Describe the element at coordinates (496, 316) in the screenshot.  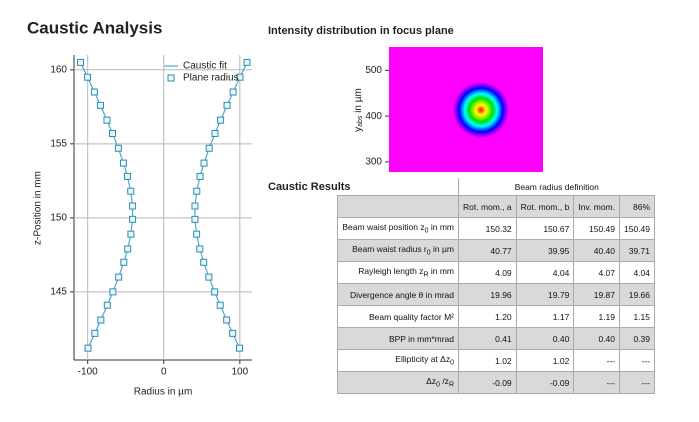
I see `result-row: Beam quality factor M² 1.20 1.17 1.19 1.15` at that location.